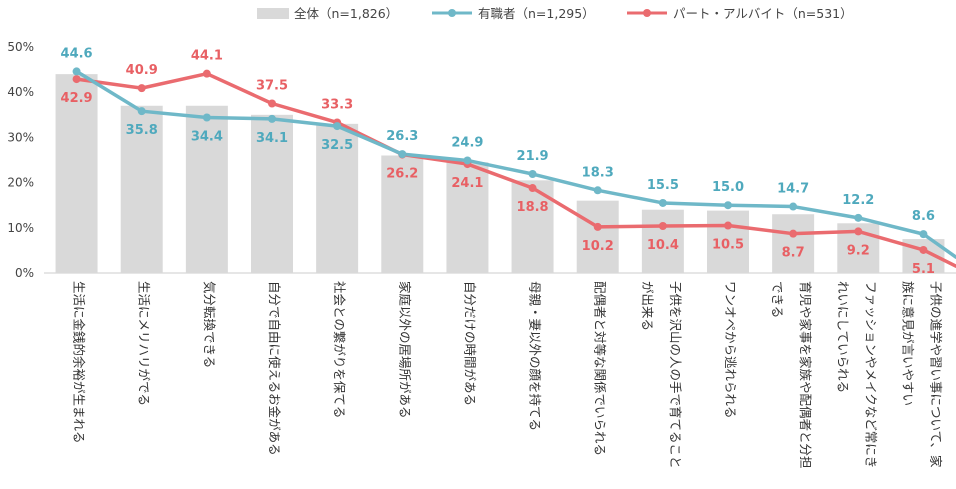 The height and width of the screenshot is (489, 956). I want to click on data-label-series-2: 10.2, so click(598, 246).